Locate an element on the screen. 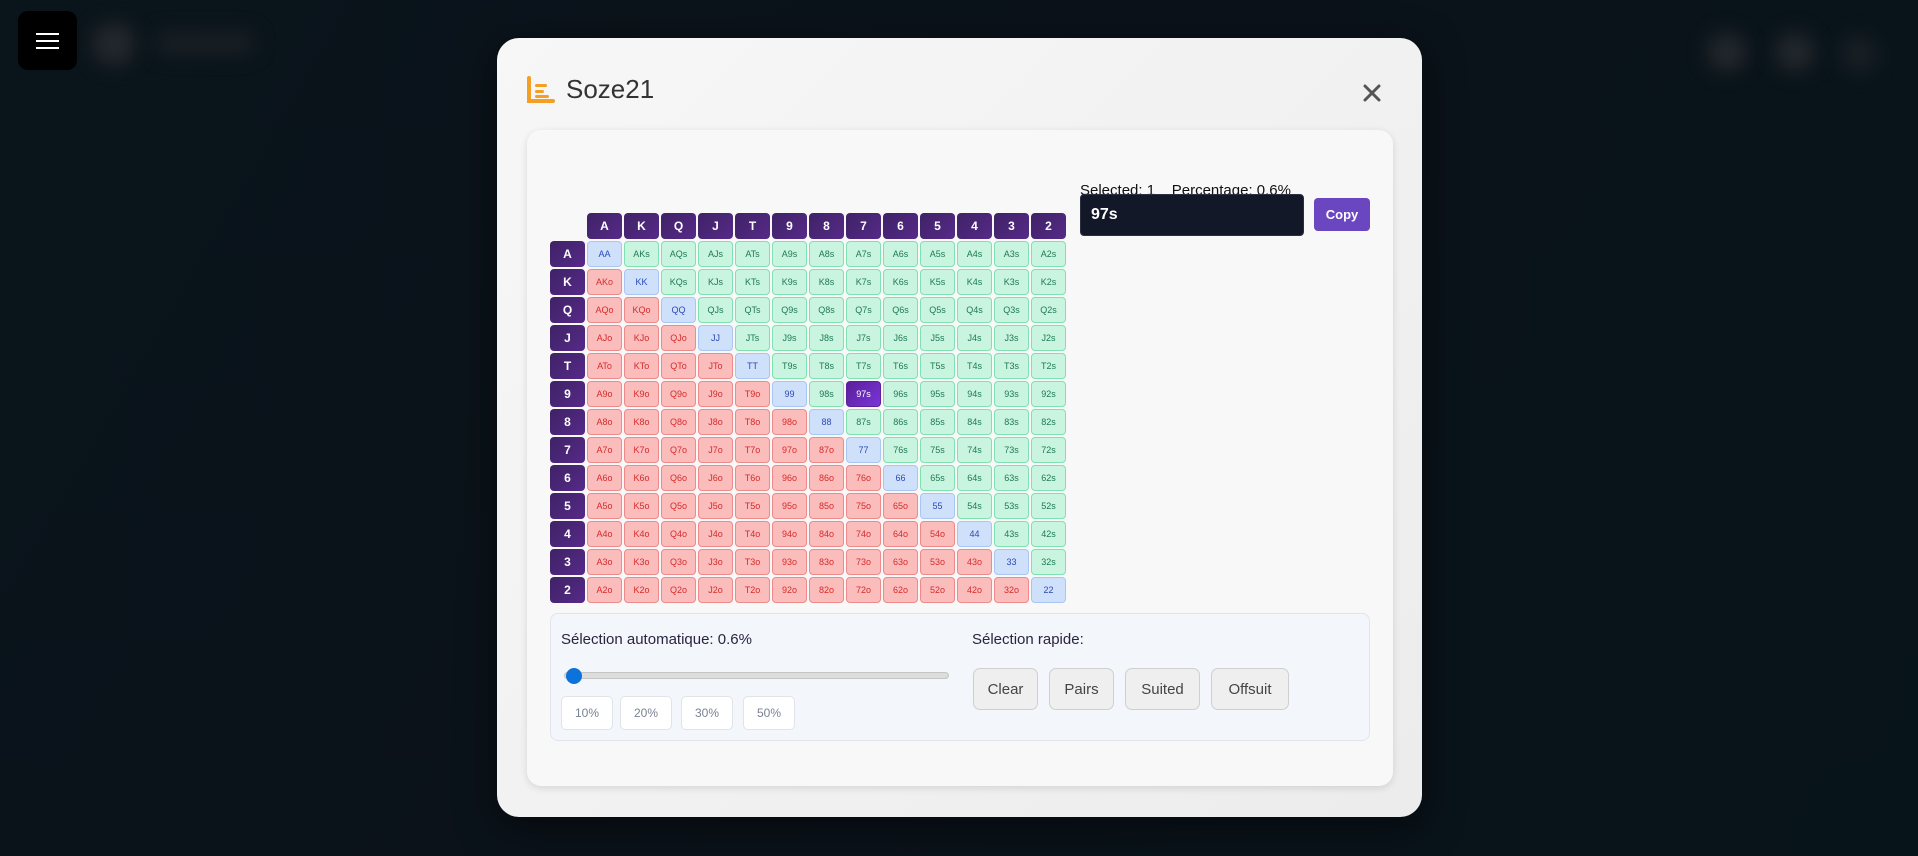  hand-cell: T3s is located at coordinates (1011, 366).